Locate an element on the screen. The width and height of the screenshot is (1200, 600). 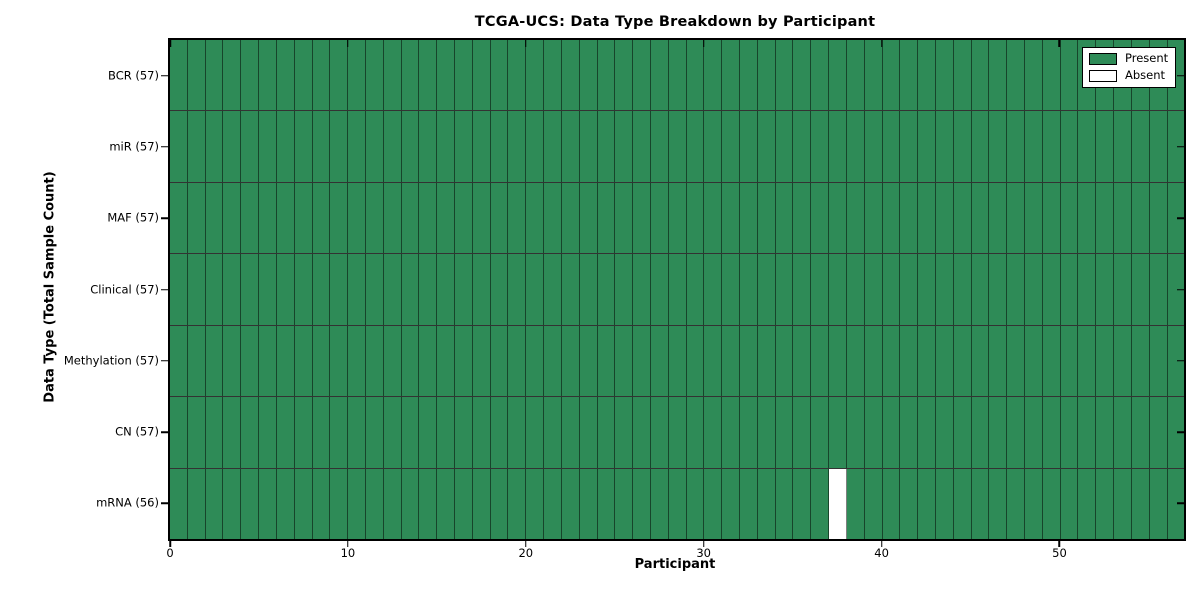
legend-entry: Present is located at coordinates (1128, 59).